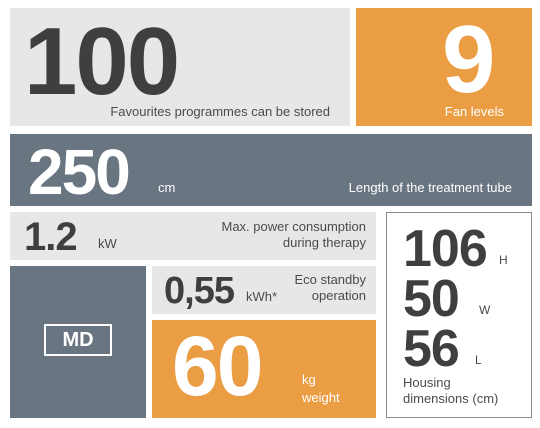  I want to click on housing-length-value: 56, so click(431, 349).